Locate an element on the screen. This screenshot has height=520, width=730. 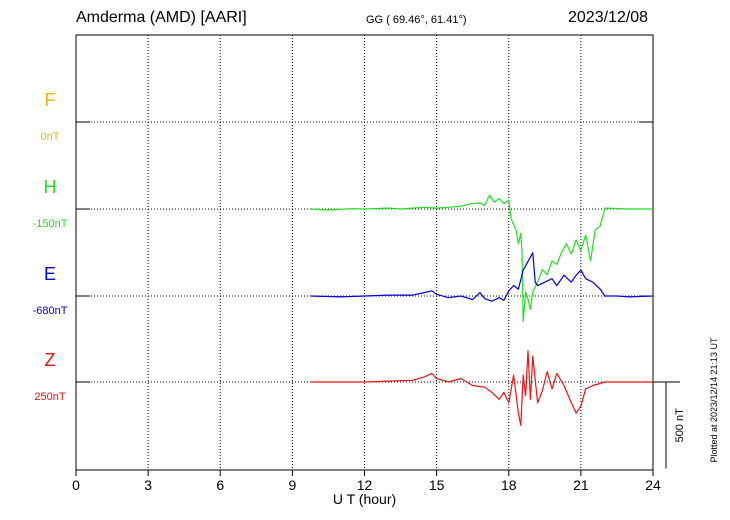
station-title: Amderma (AMD) [AARI] is located at coordinates (161, 17).